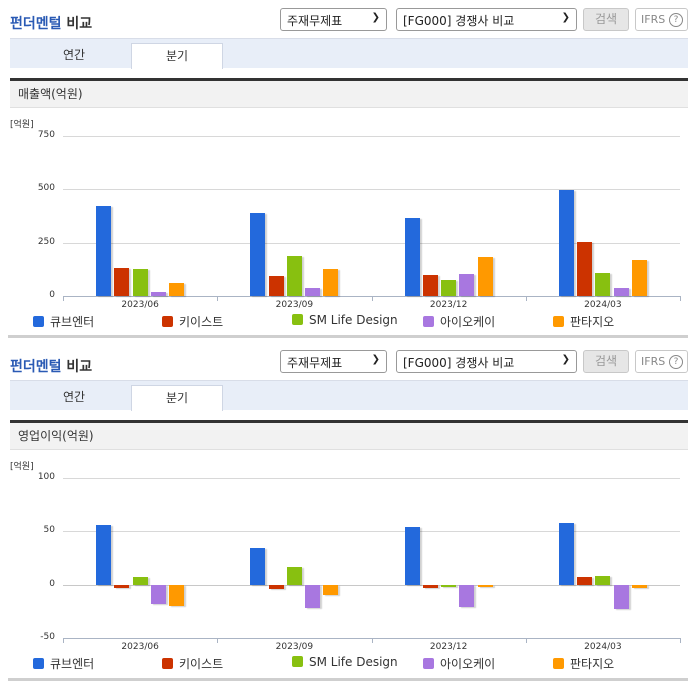 Image resolution: width=696 pixels, height=684 pixels. Describe the element at coordinates (52, 295) in the screenshot. I see `y-tick-label: 0` at that location.